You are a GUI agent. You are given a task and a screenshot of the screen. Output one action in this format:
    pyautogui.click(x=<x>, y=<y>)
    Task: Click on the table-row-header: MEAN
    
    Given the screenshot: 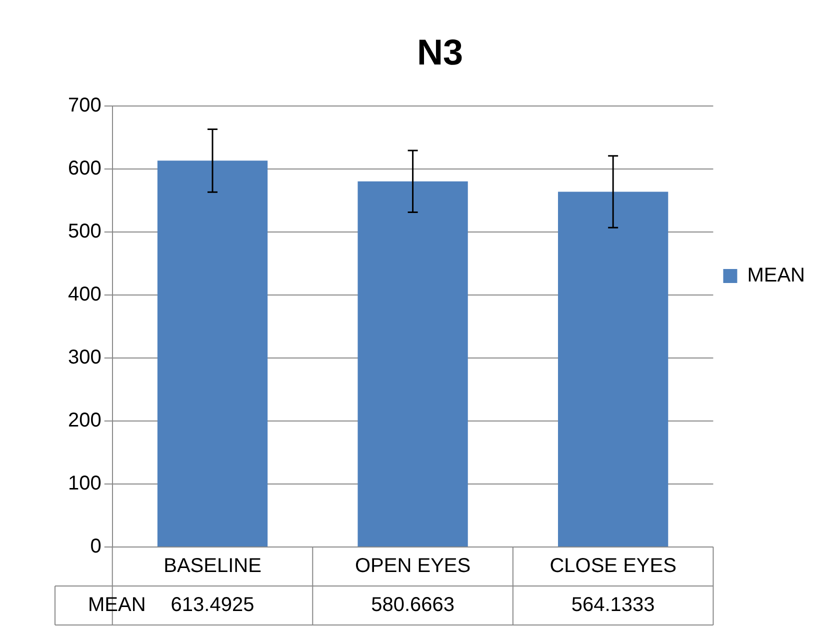 What is the action you would take?
    pyautogui.click(x=117, y=605)
    